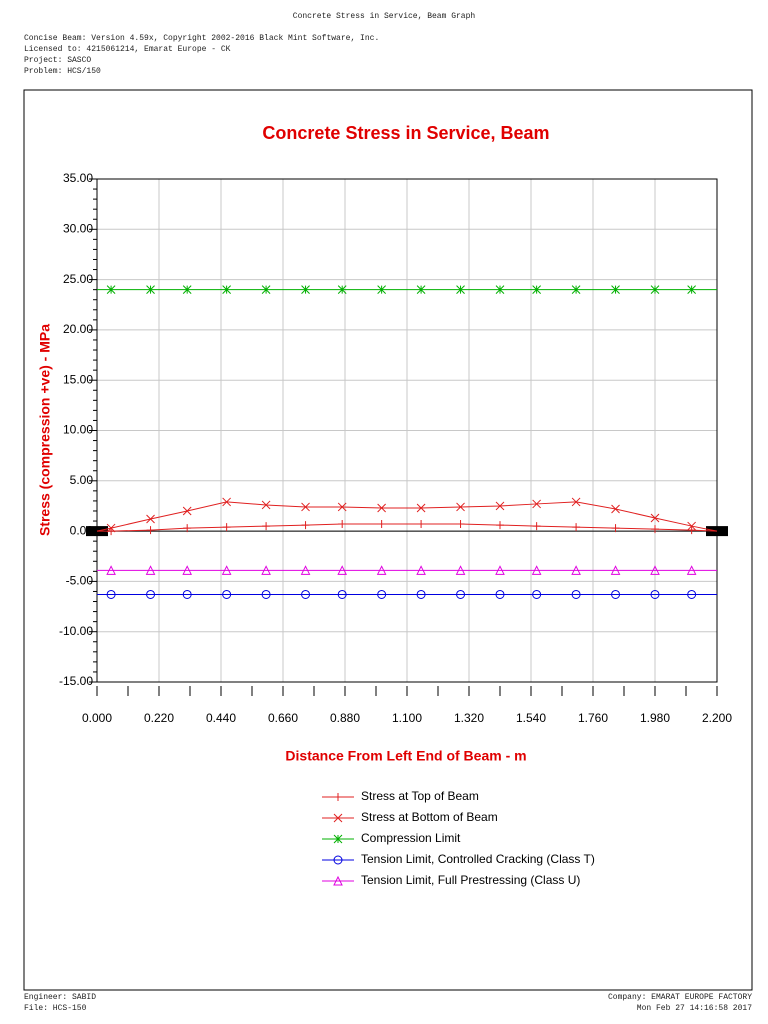  What do you see at coordinates (82, 480) in the screenshot?
I see `y-tick-label: 5.00` at bounding box center [82, 480].